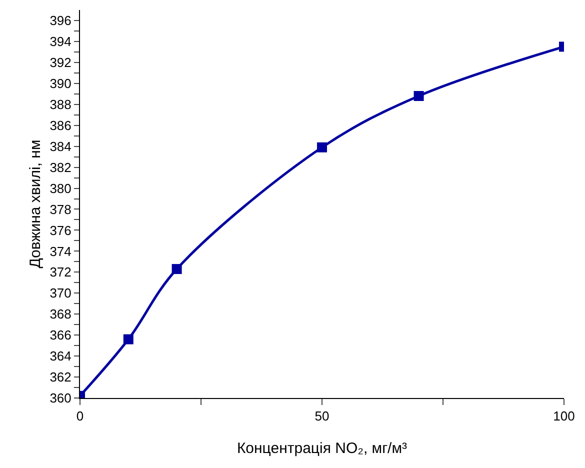 This screenshot has width=585, height=468. I want to click on y-tick-label: 392, so click(61, 62).